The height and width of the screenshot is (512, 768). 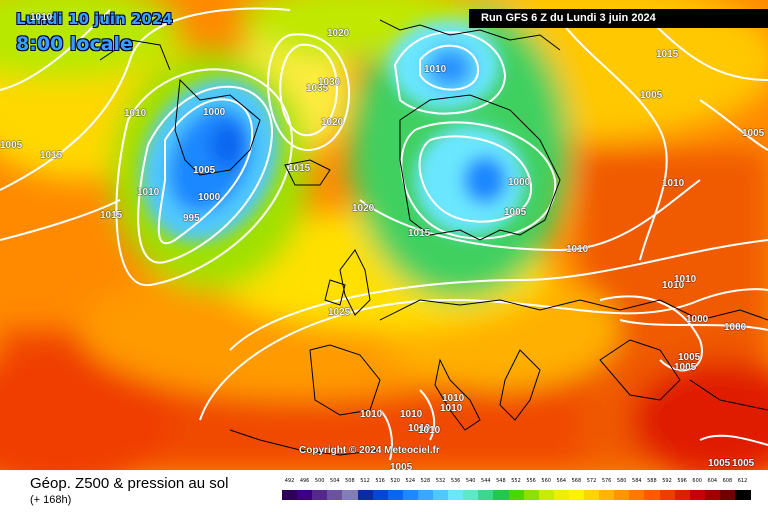 What do you see at coordinates (682, 481) in the screenshot?
I see `legend-tick-label: 596` at bounding box center [682, 481].